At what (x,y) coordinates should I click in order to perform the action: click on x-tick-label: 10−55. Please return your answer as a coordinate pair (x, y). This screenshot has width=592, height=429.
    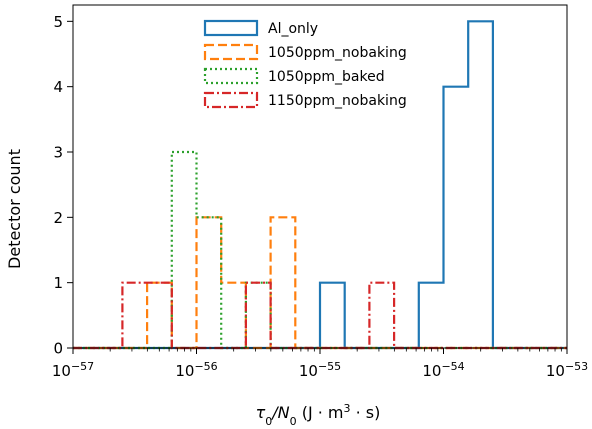
    Looking at the image, I should click on (320, 370).